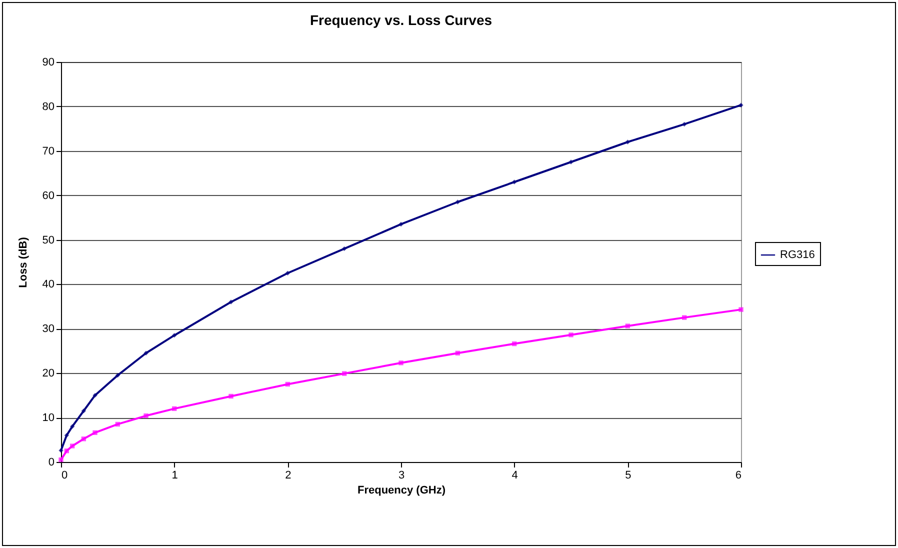 Image resolution: width=898 pixels, height=548 pixels. Describe the element at coordinates (48, 196) in the screenshot. I see `y-tick-label: 60` at that location.